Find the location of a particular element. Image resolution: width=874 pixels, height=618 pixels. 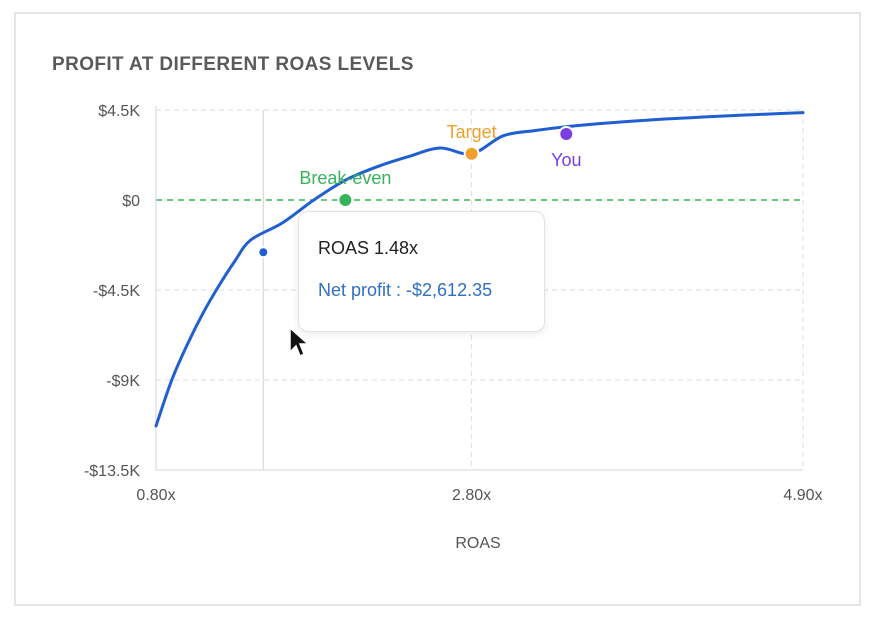

tooltip-net-profit: Net profit : -$2,612.35 is located at coordinates (405, 290).